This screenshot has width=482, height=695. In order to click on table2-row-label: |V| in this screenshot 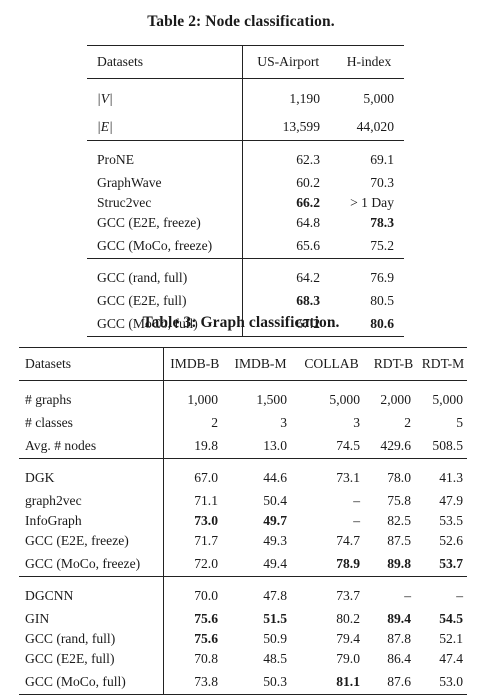, I will do `click(165, 95)`.